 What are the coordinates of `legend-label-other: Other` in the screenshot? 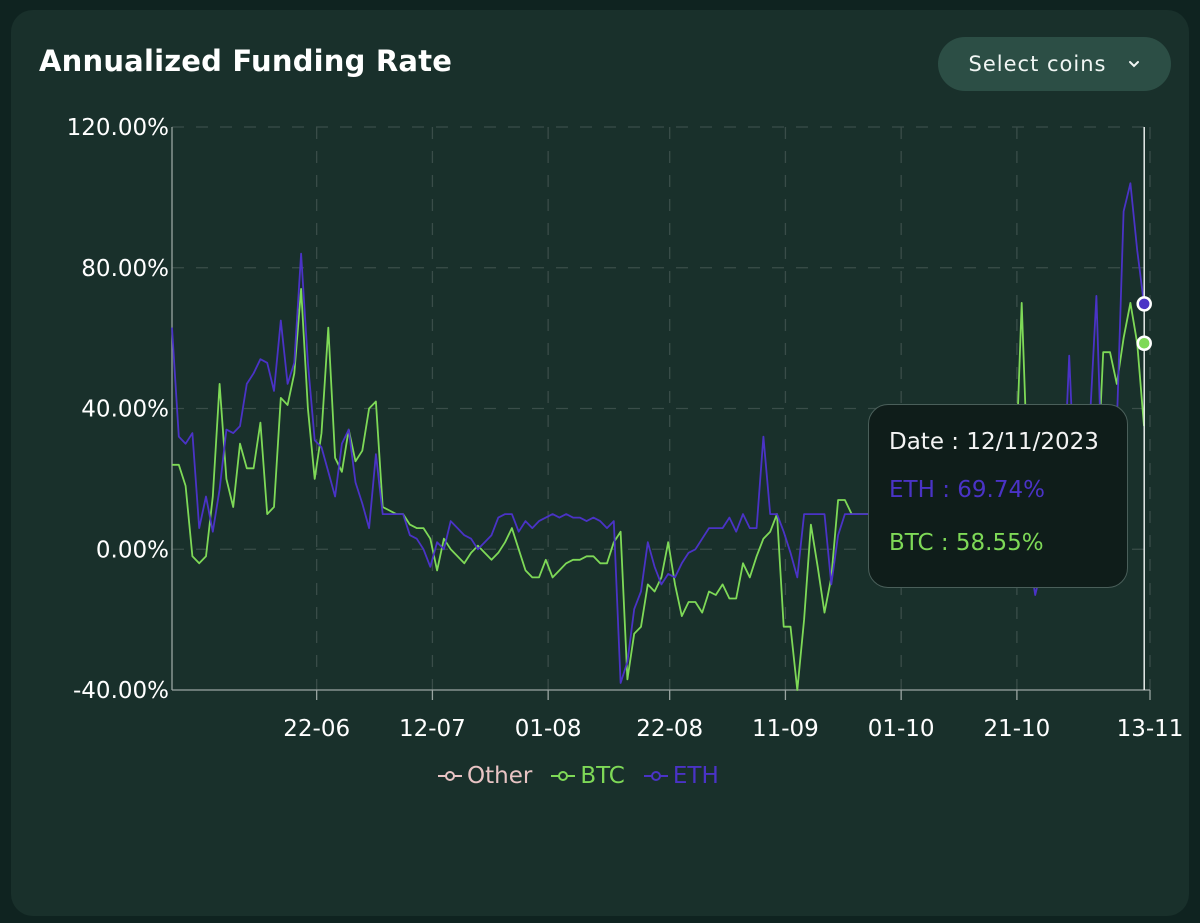 It's located at (500, 776).